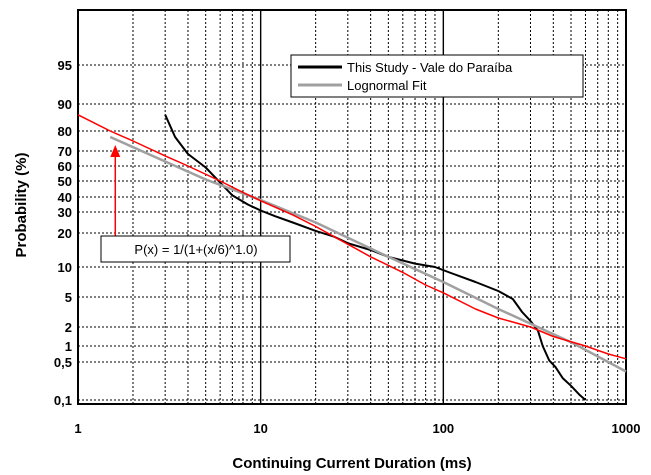 The height and width of the screenshot is (475, 651). What do you see at coordinates (65, 181) in the screenshot?
I see `y-tick-label: 50` at bounding box center [65, 181].